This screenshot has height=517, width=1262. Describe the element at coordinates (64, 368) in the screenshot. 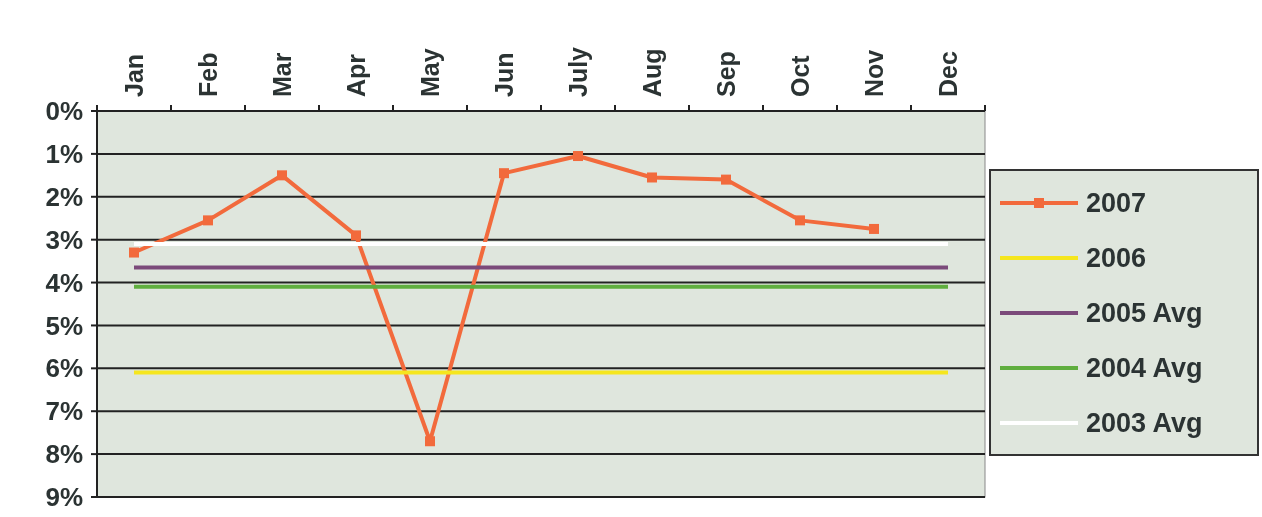

I see `y-tick-label: 6%` at that location.